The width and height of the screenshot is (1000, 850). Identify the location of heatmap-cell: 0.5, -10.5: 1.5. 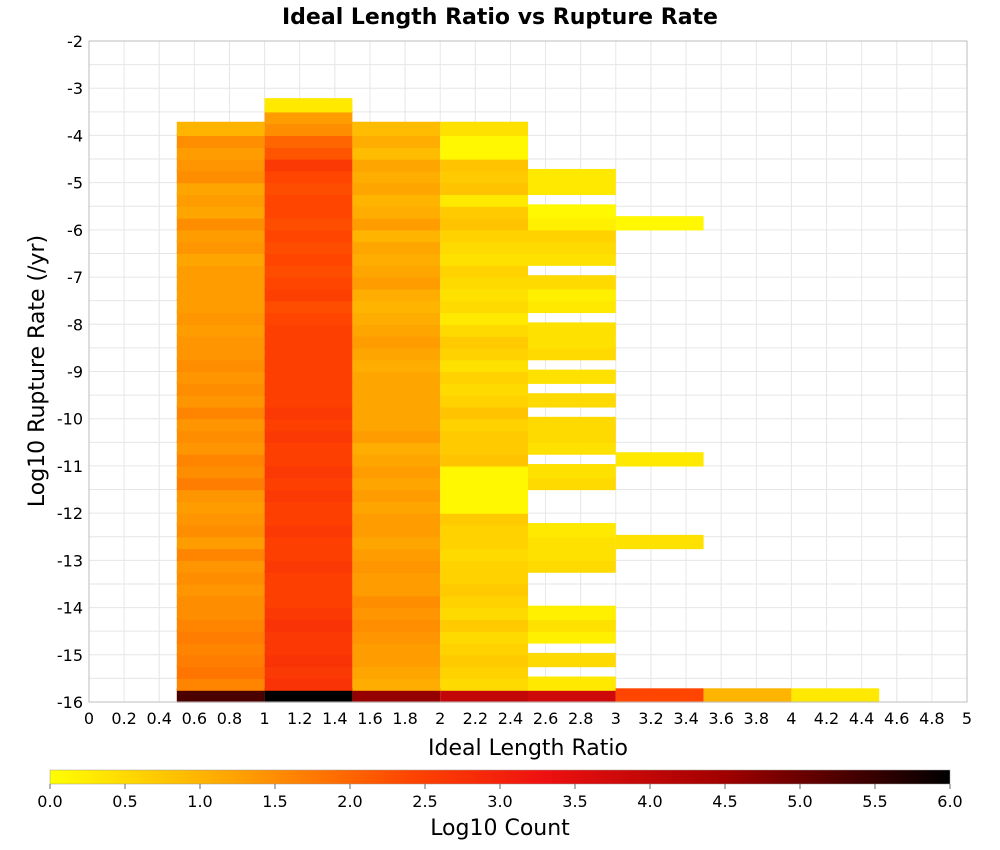
(220, 435).